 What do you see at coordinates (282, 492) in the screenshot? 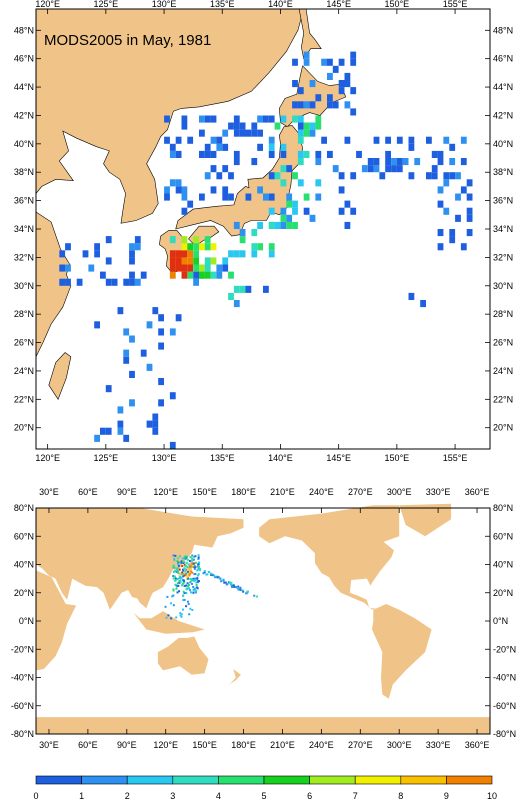
I see `global-lon-tick-top: 210°E` at bounding box center [282, 492].